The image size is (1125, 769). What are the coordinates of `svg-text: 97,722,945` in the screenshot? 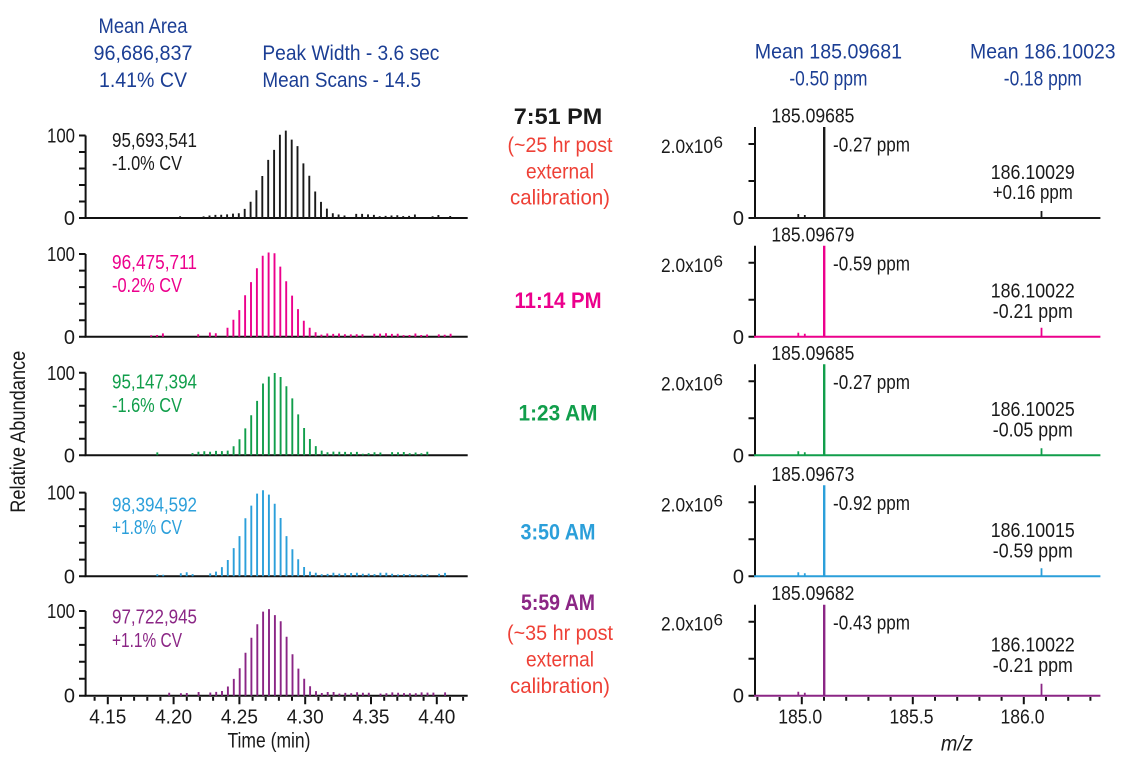 It's located at (154, 618).